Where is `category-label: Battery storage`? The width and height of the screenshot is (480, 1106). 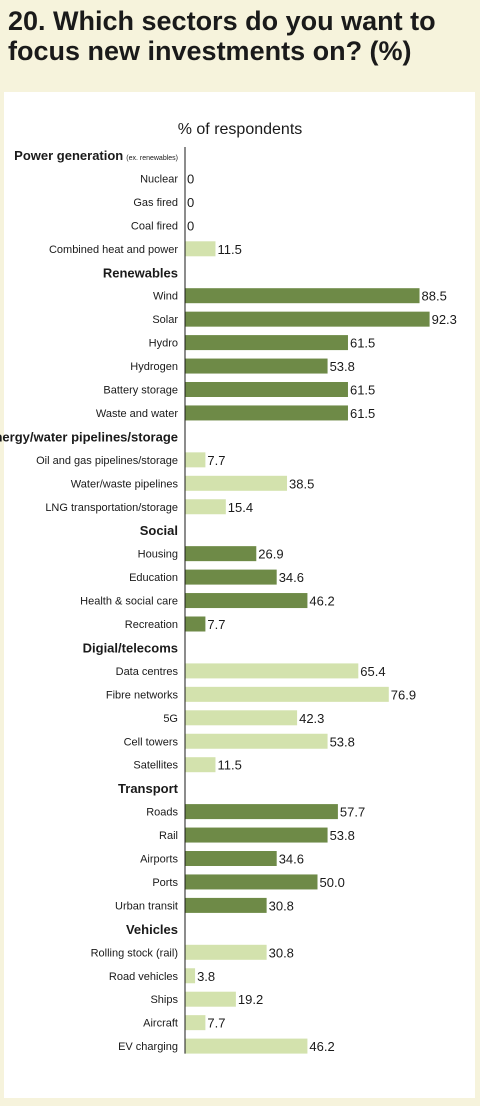 category-label: Battery storage is located at coordinates (140, 391).